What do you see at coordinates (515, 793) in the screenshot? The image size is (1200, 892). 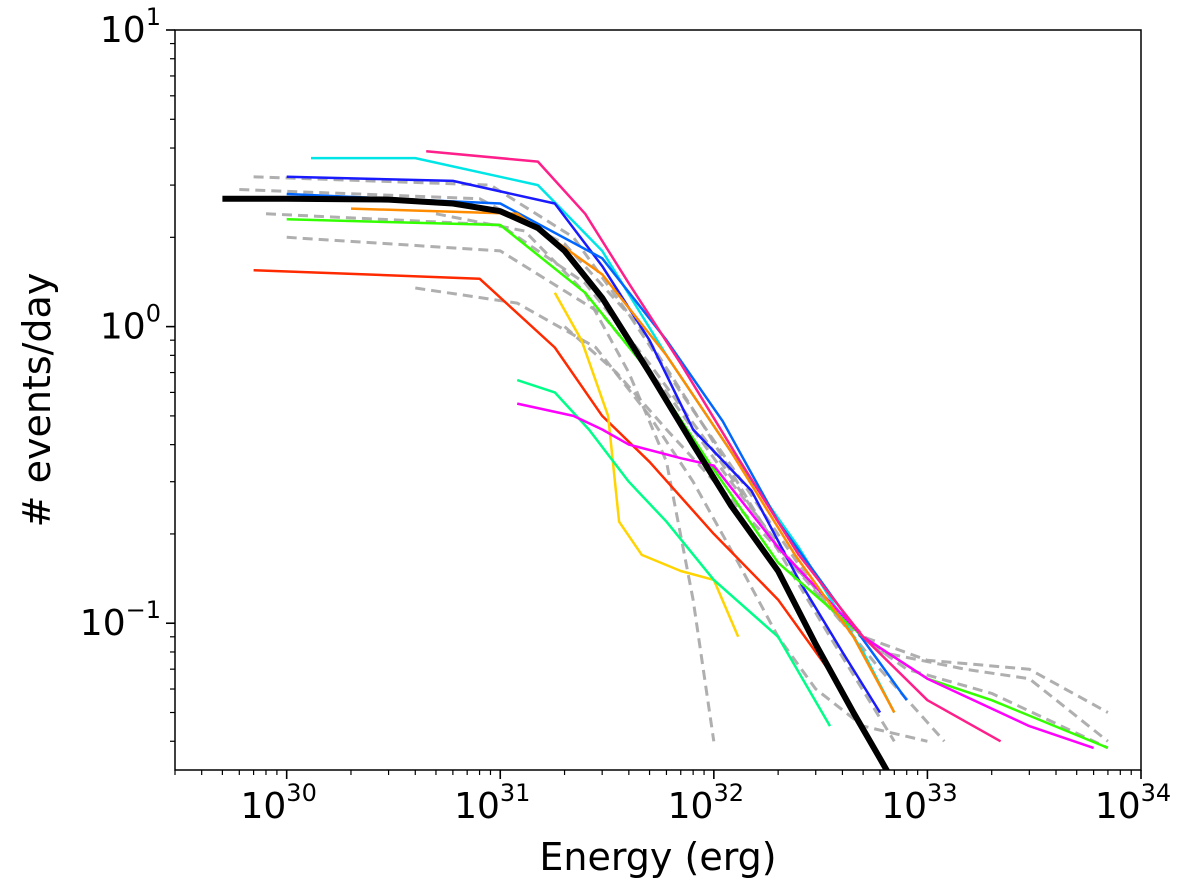 I see `x-tick-exponent: 31` at bounding box center [515, 793].